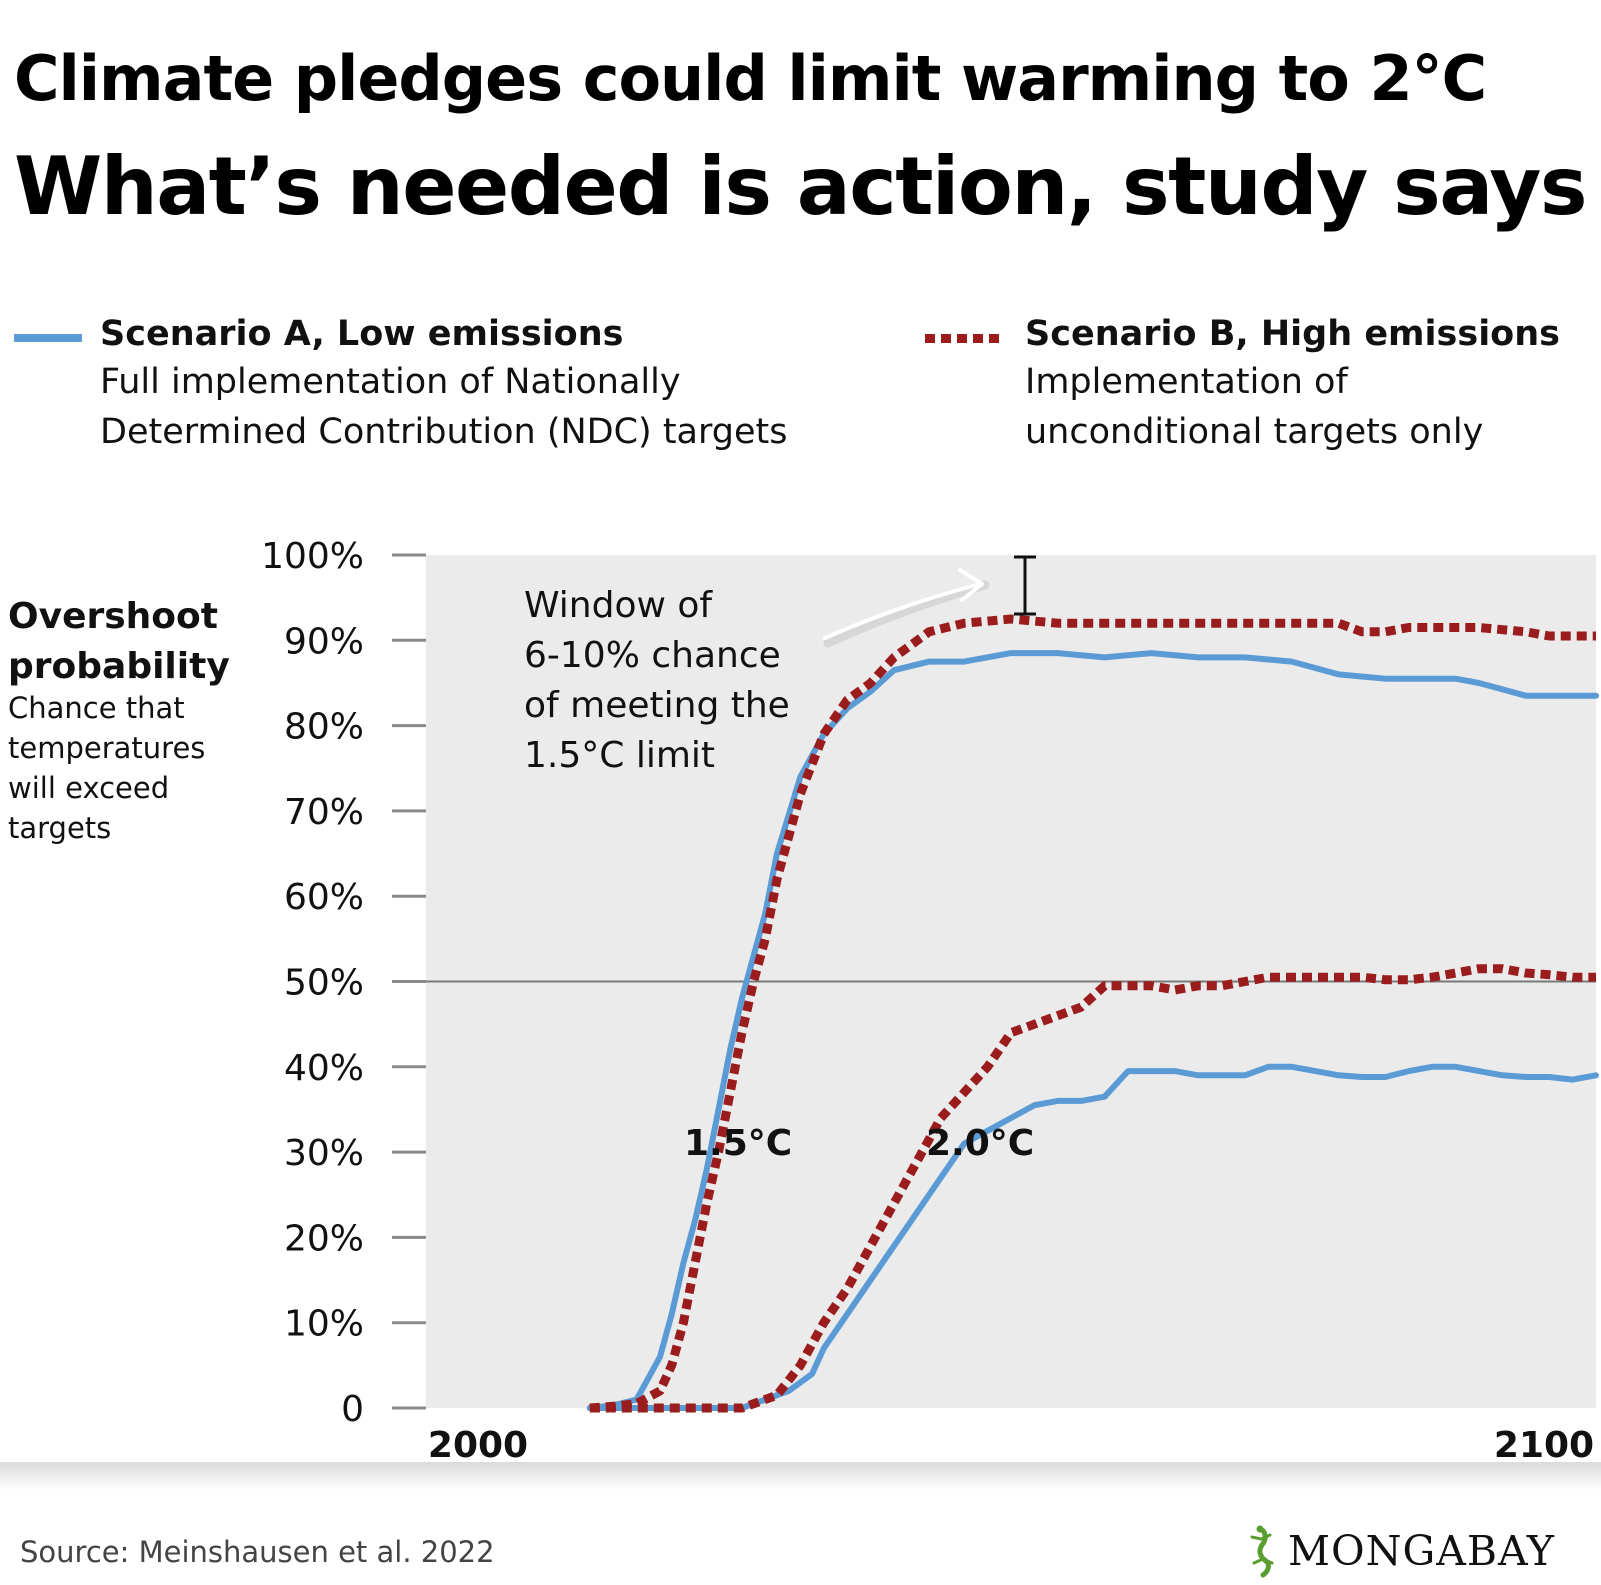 The width and height of the screenshot is (1601, 1585). Describe the element at coordinates (96, 708) in the screenshot. I see `y-axis-subtitle-line-1: Chance that` at that location.